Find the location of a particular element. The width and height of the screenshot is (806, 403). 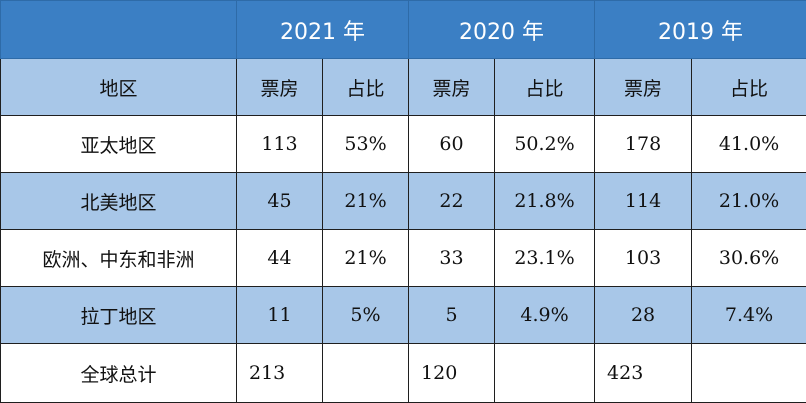

table-row-asia-pacific: 亚太地区 113 53% 60 50.2% 178 41.0% is located at coordinates (403, 144).